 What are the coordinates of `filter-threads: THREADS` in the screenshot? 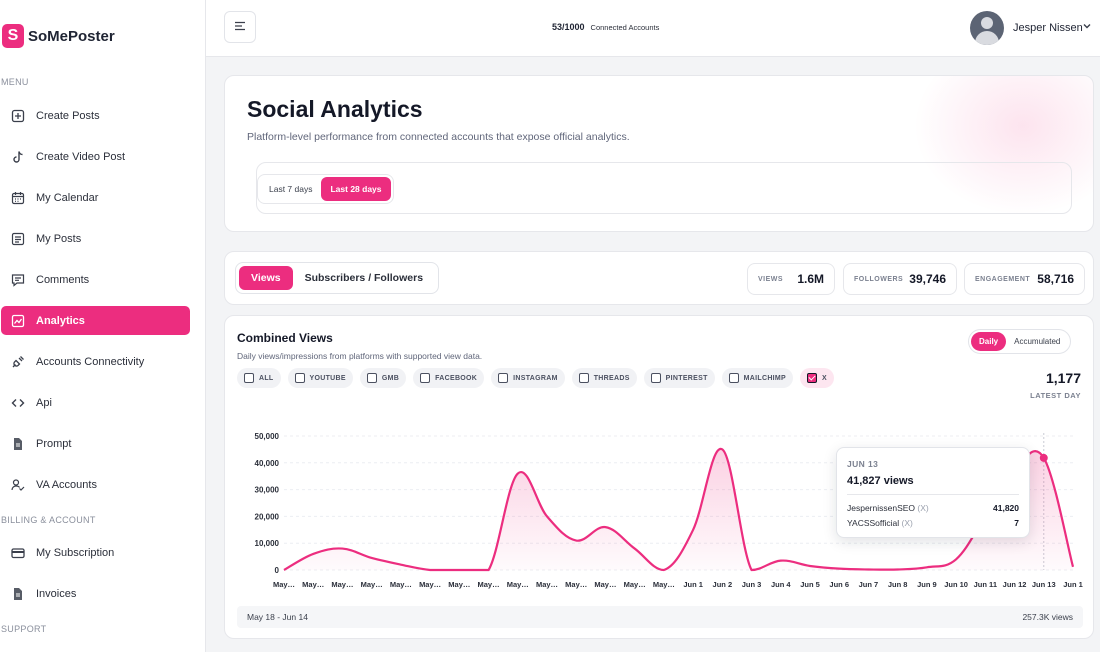 It's located at (604, 378).